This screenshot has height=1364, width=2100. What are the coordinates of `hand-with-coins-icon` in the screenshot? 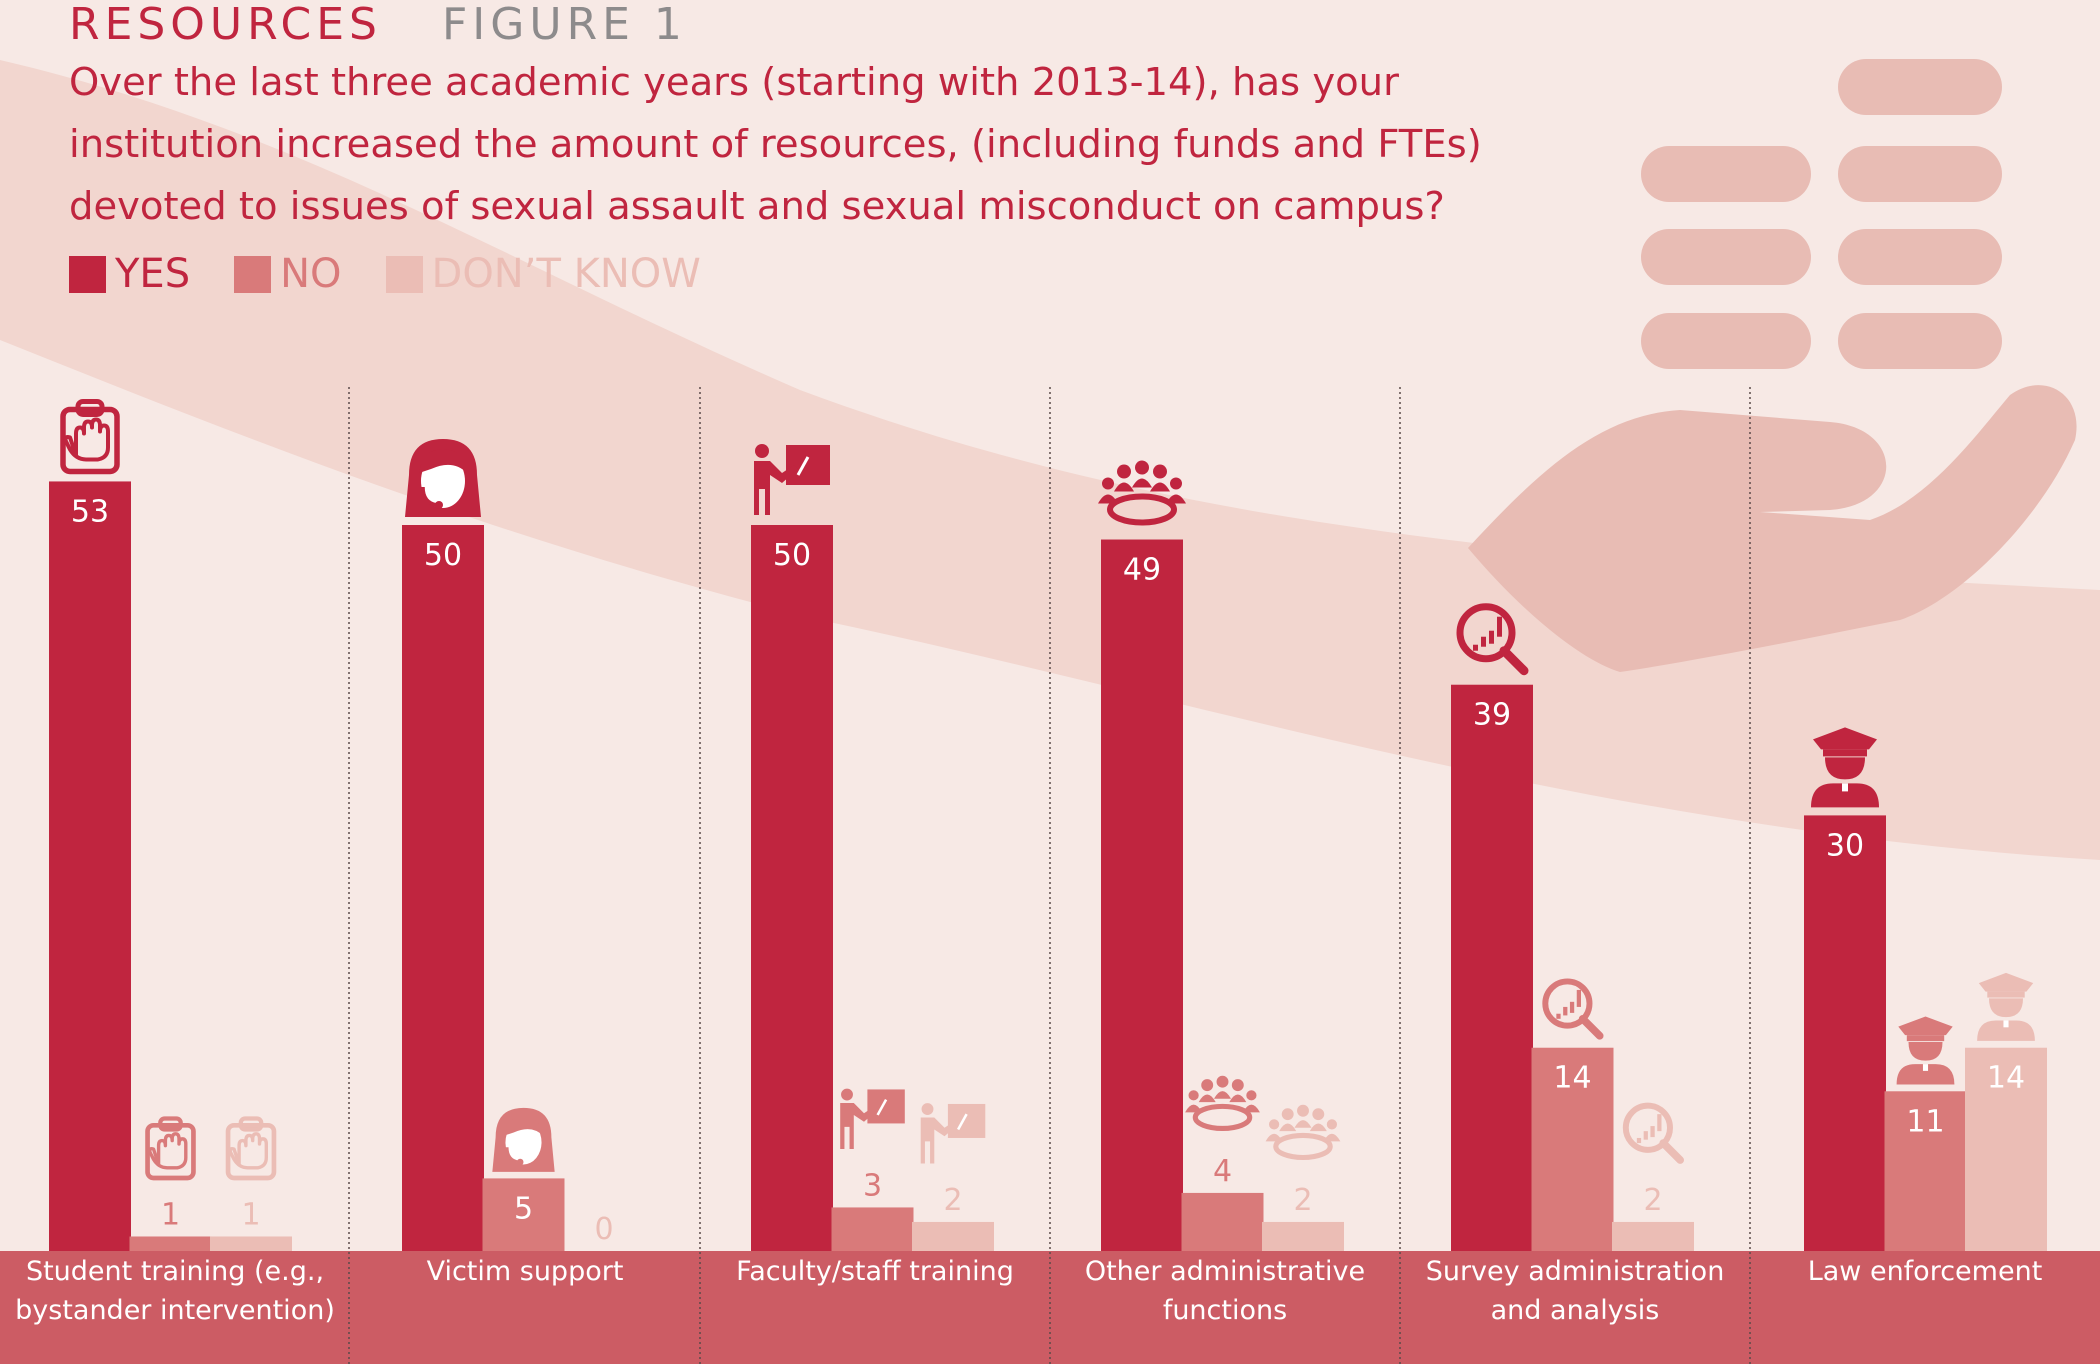 It's located at (1772, 365).